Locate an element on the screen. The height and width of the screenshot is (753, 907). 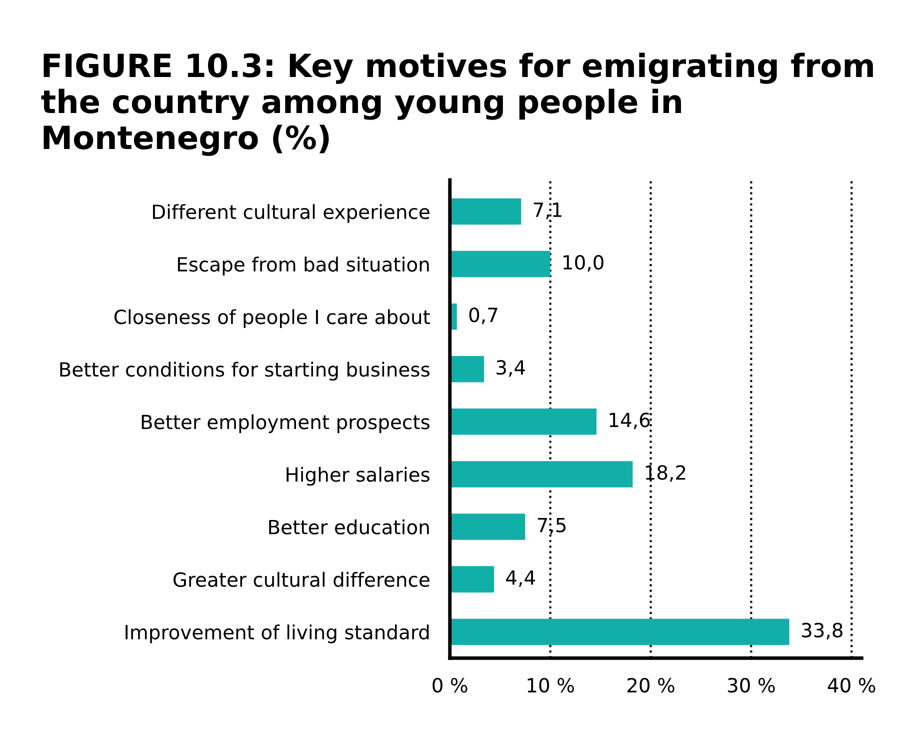
data-label: 7,5 is located at coordinates (552, 526).